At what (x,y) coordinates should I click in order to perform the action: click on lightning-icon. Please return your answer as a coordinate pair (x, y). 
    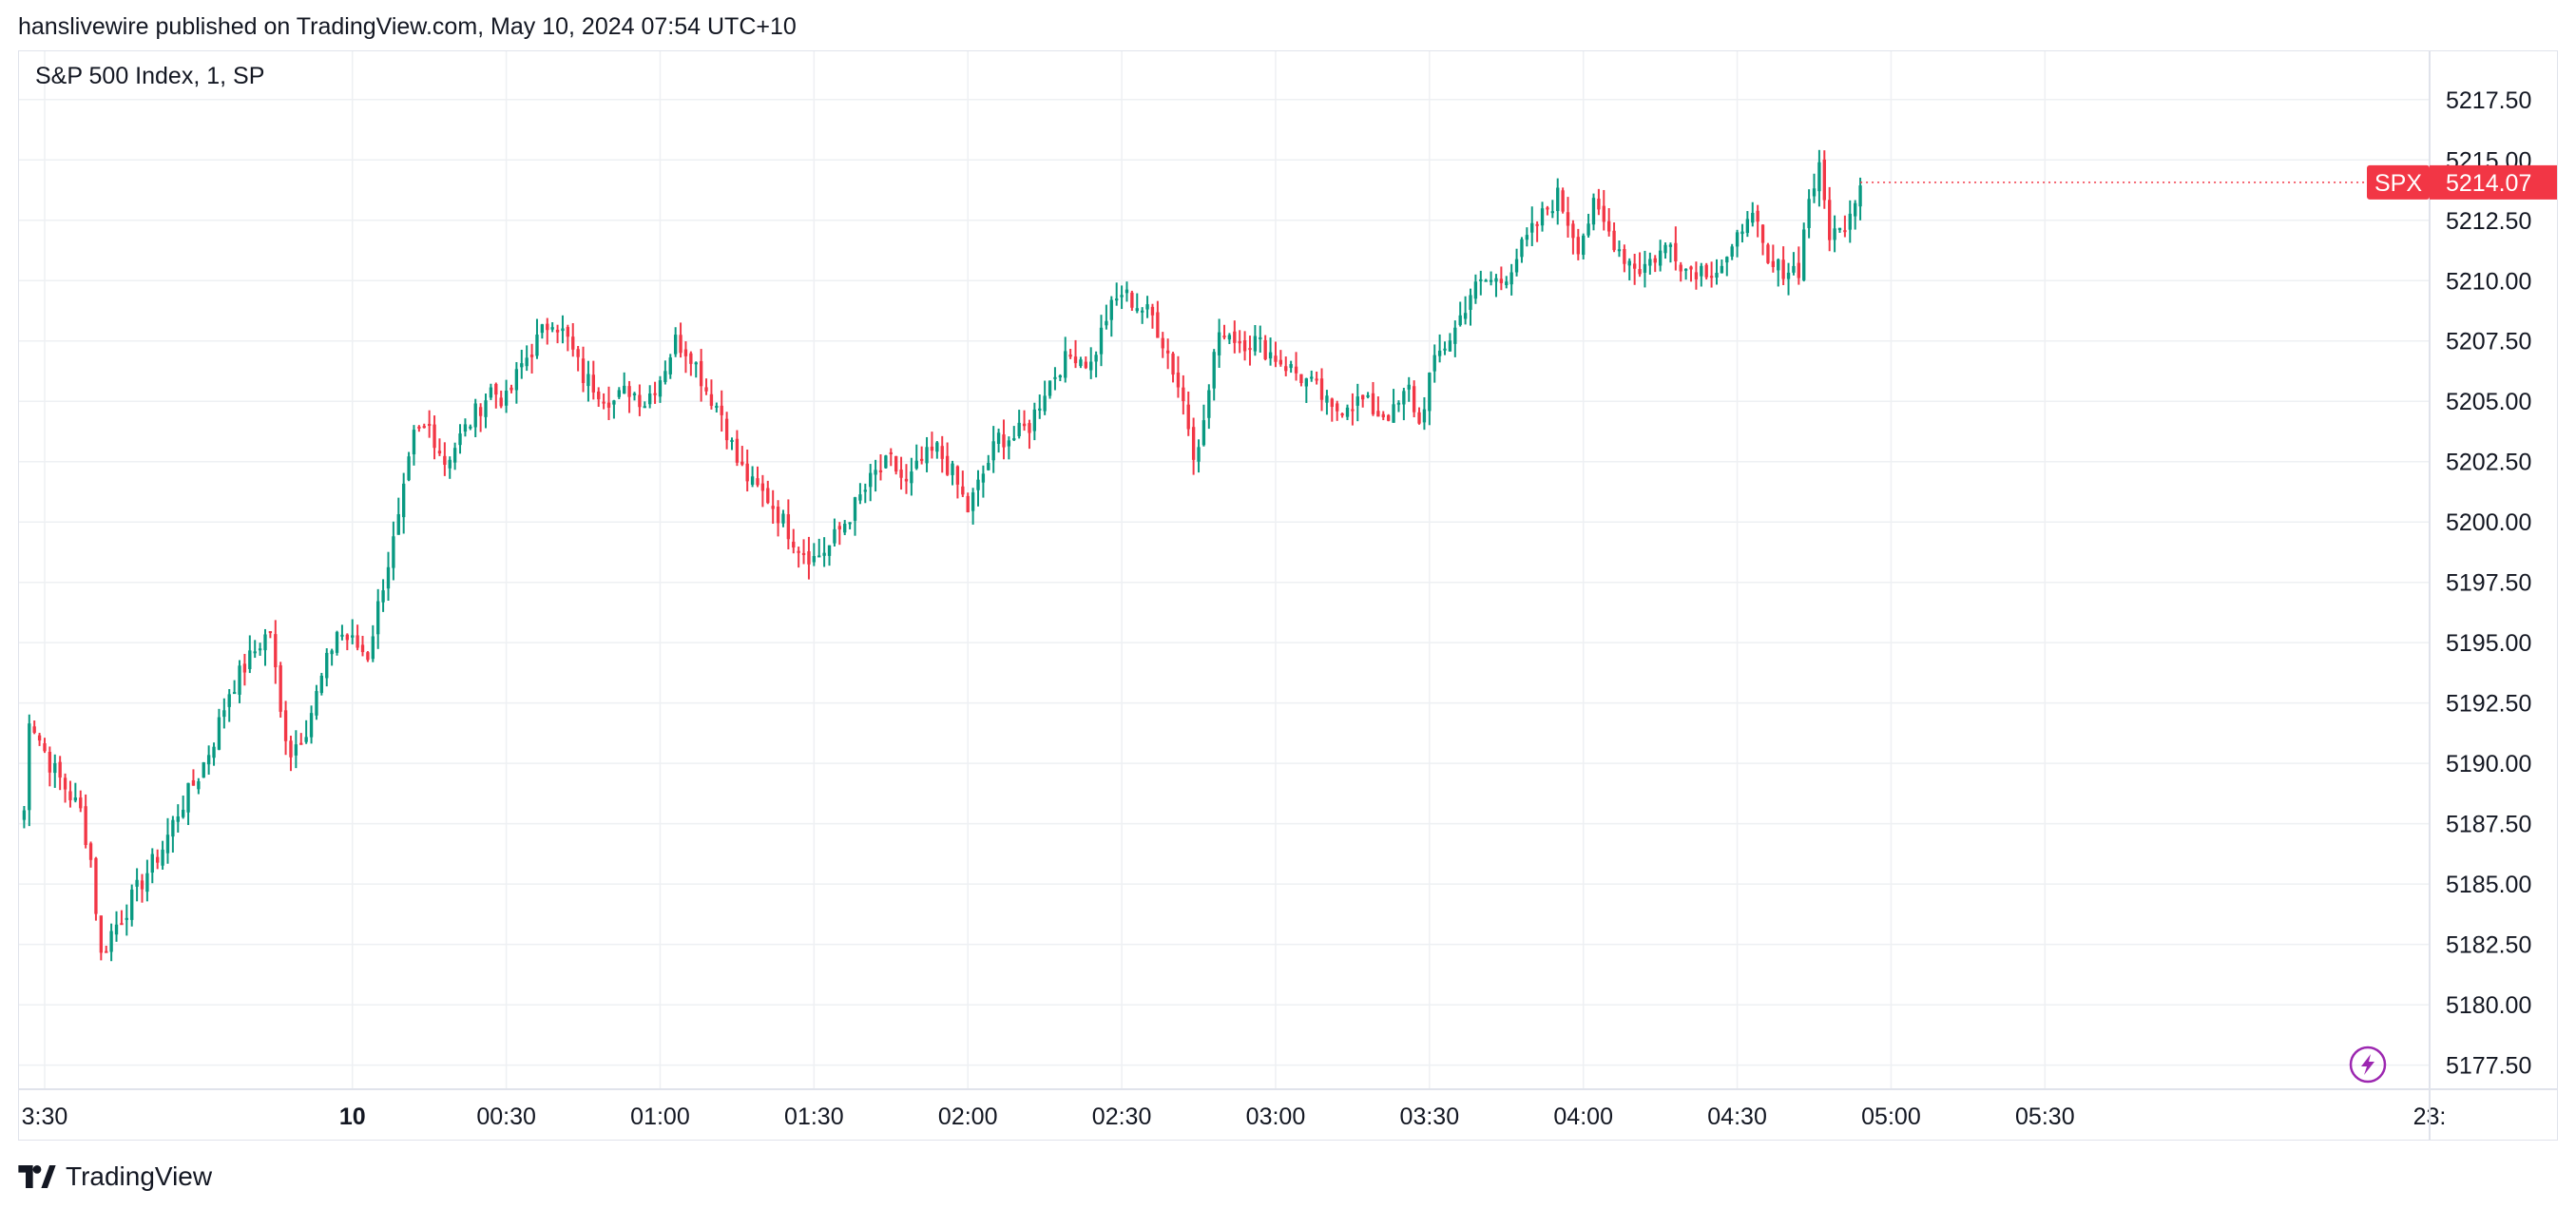
    Looking at the image, I should click on (2368, 1065).